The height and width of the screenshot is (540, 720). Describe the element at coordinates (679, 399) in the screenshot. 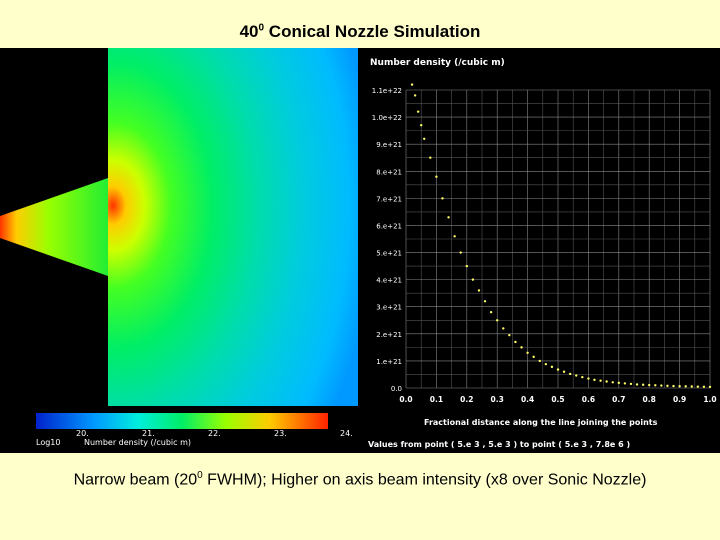

I see `x-tick-label: 0.9` at that location.